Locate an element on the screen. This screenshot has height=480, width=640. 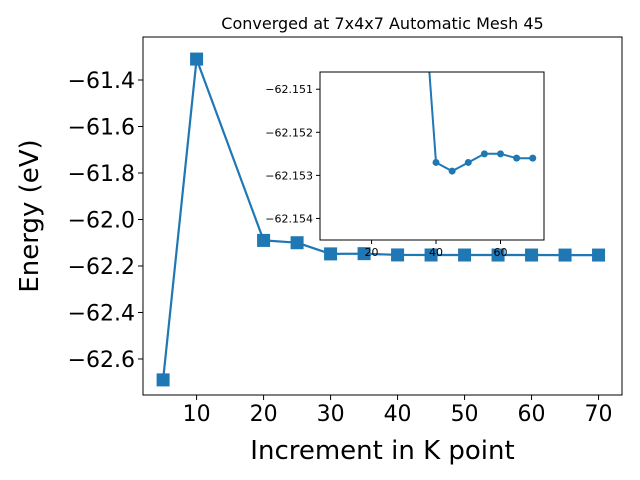
y-tick-label: −62.0 is located at coordinates (101, 220).